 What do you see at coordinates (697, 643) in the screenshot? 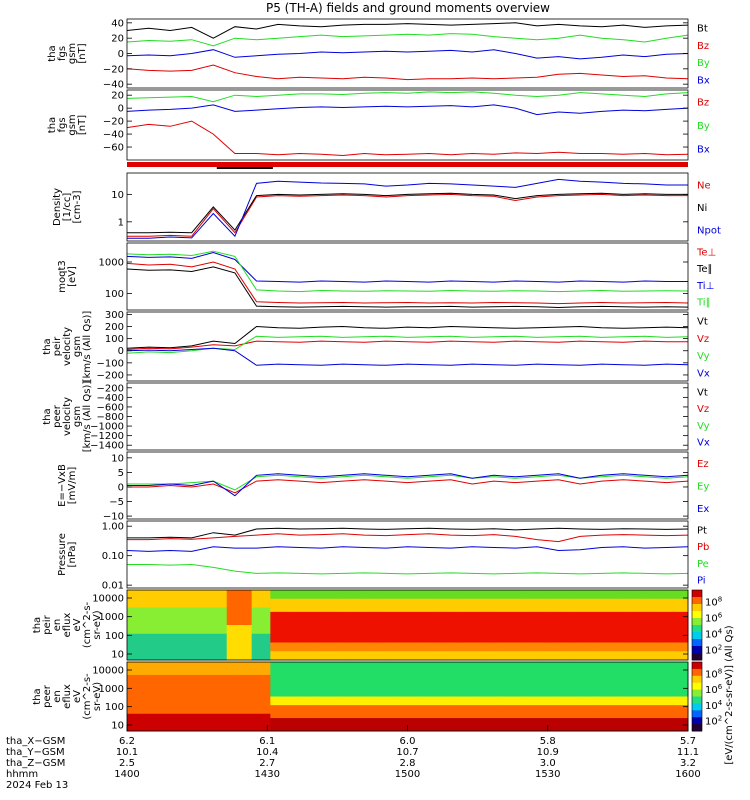
I see `colorbar-segment` at bounding box center [697, 643].